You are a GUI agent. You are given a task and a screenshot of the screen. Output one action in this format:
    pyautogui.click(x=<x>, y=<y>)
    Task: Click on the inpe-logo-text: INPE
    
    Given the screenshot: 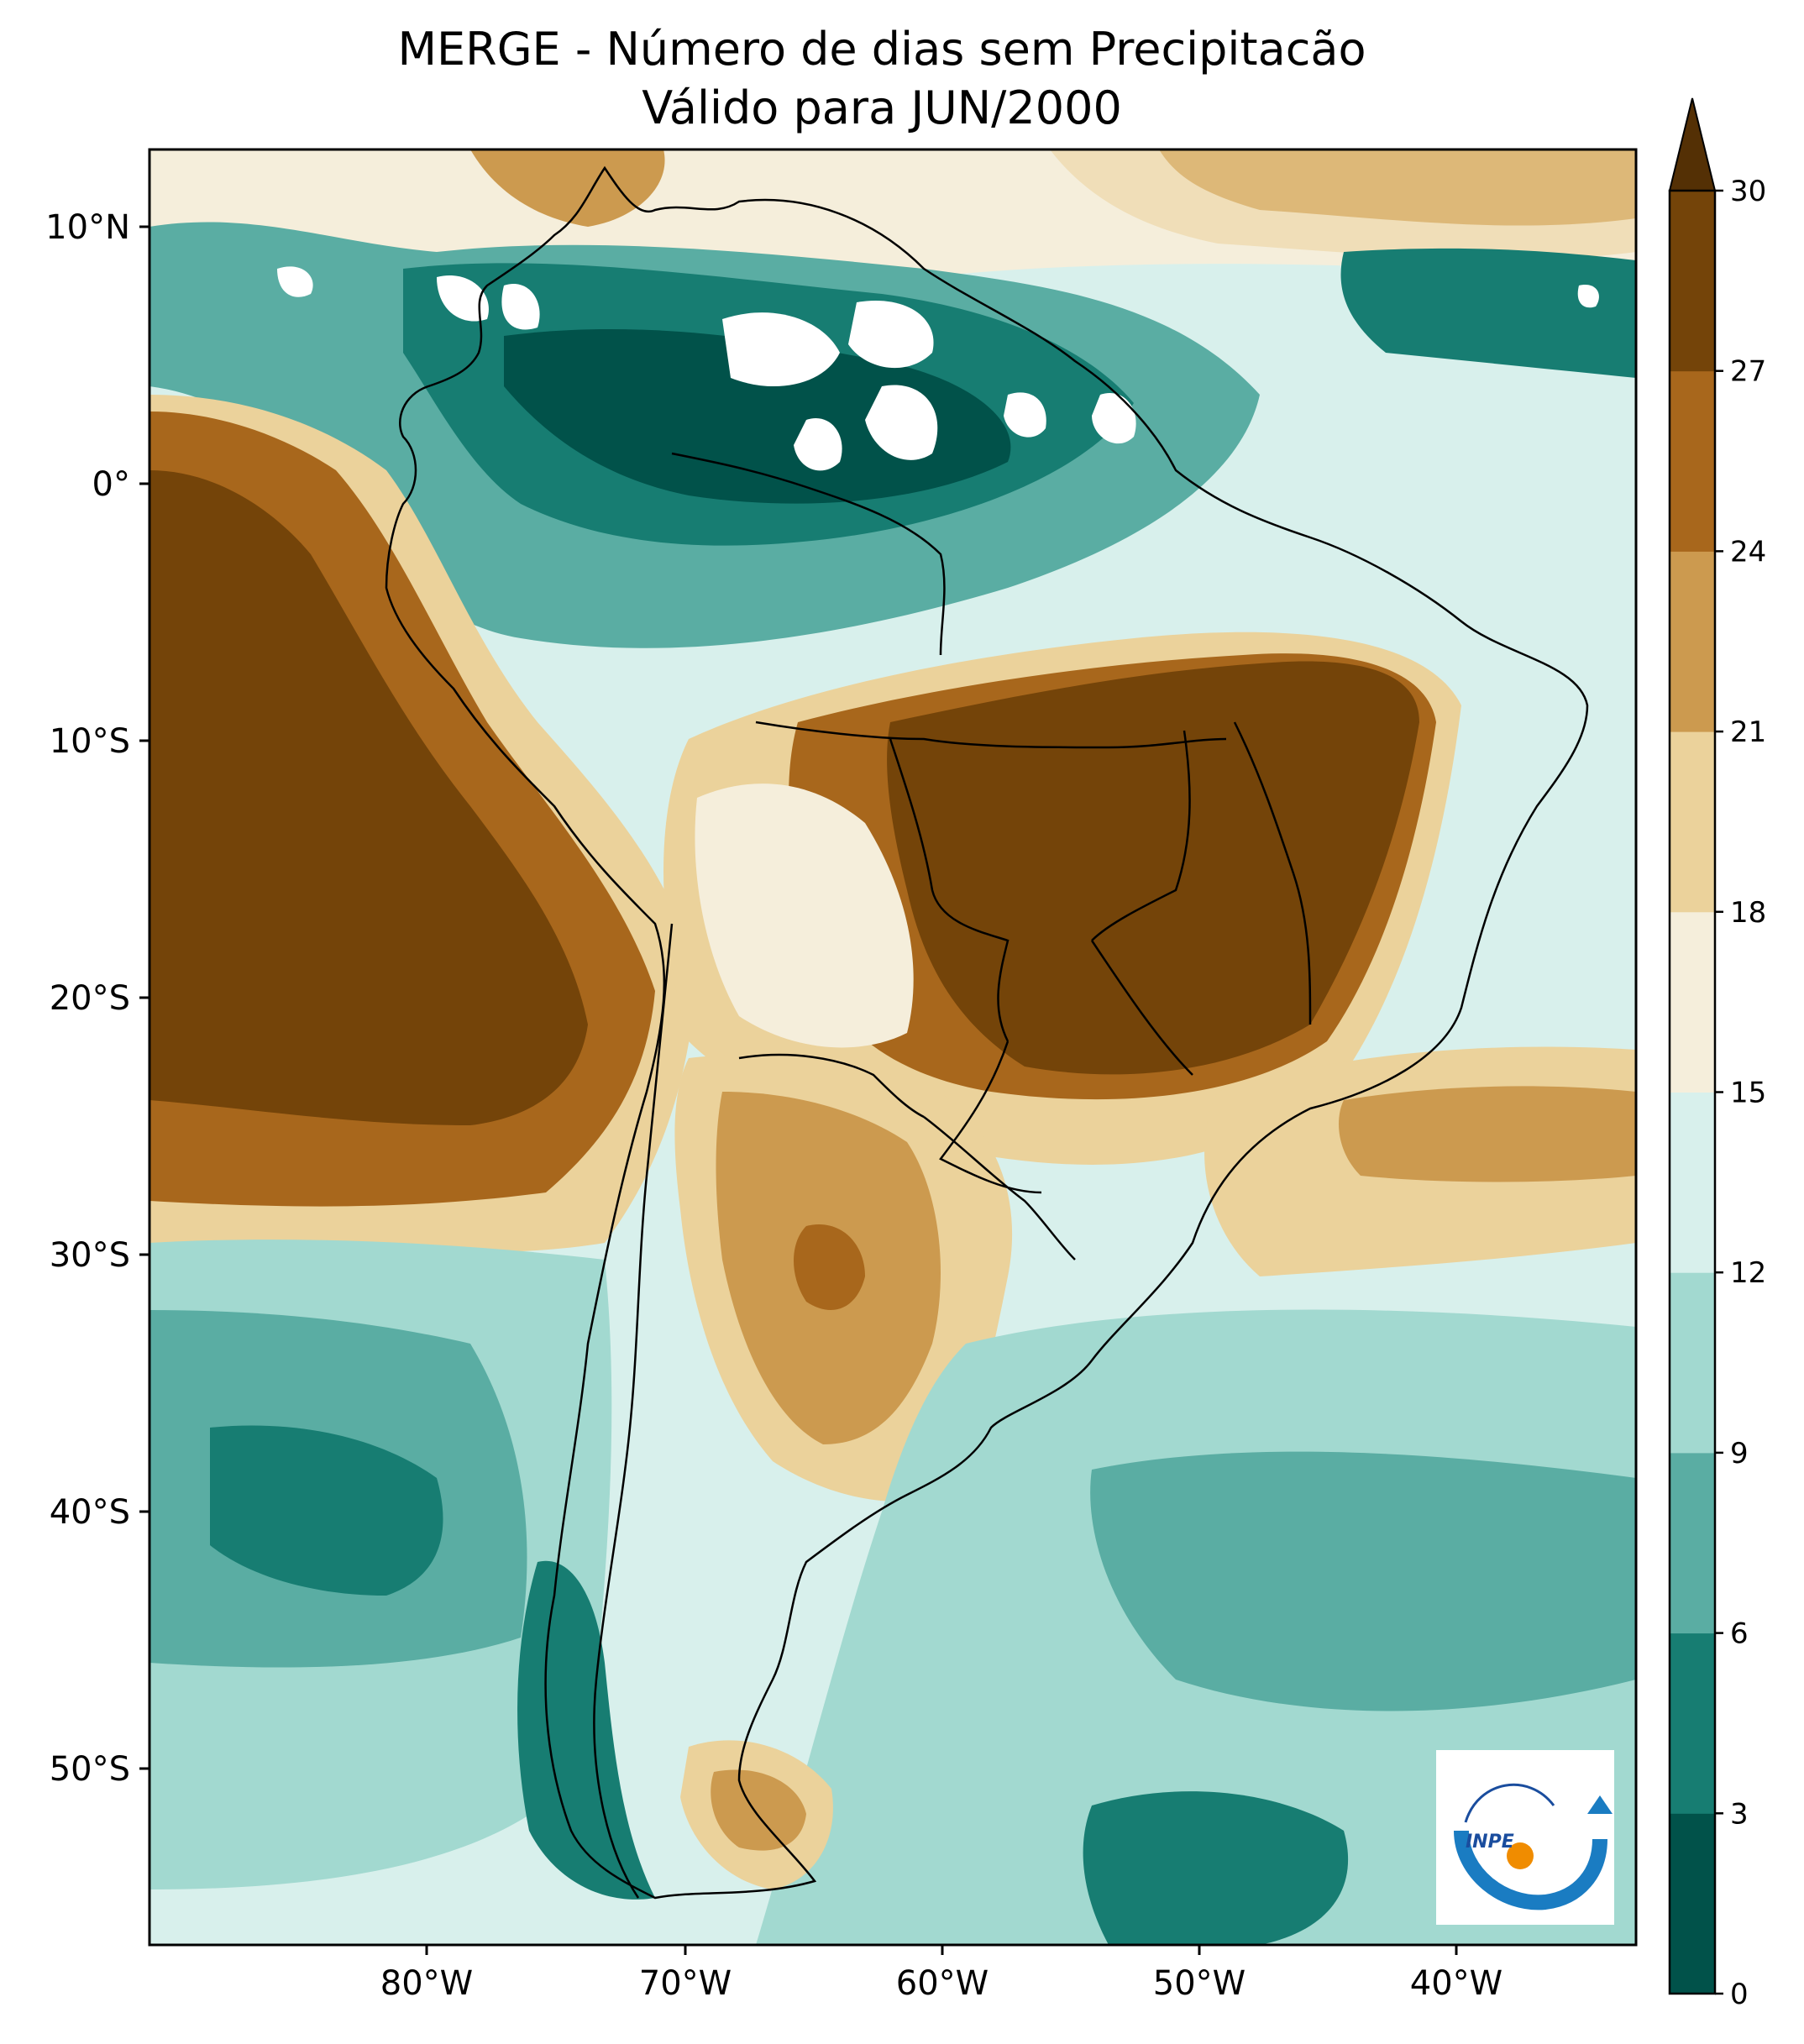 What is the action you would take?
    pyautogui.click(x=1490, y=1842)
    